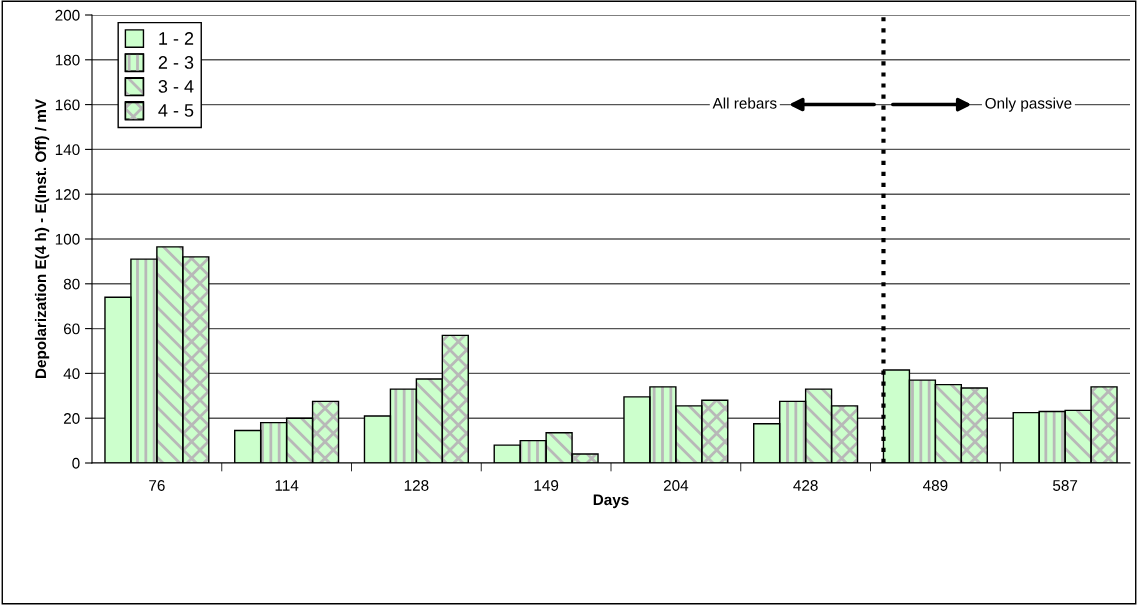  I want to click on x-tick-label: 76, so click(157, 485).